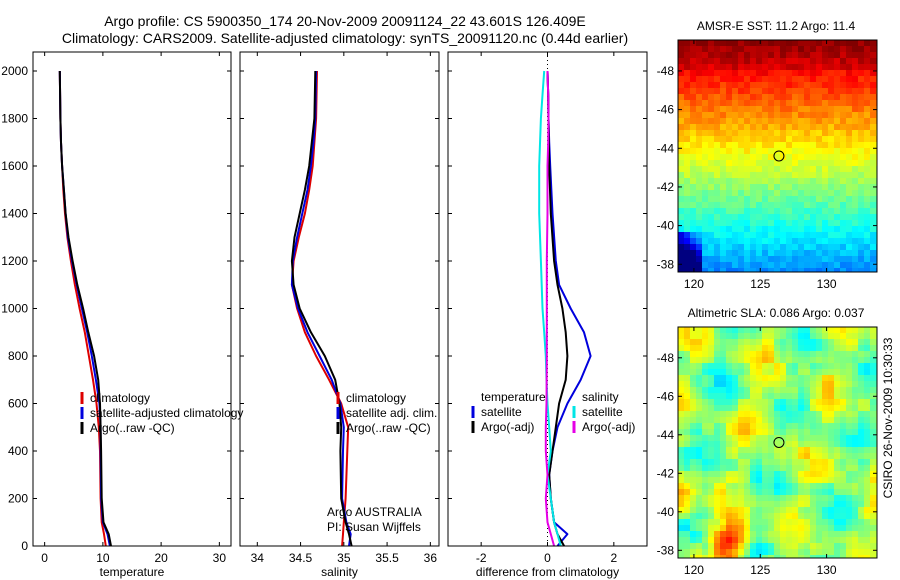 This screenshot has width=900, height=580. I want to click on difference-series-salinity-argo-adj-, so click(550, 308).